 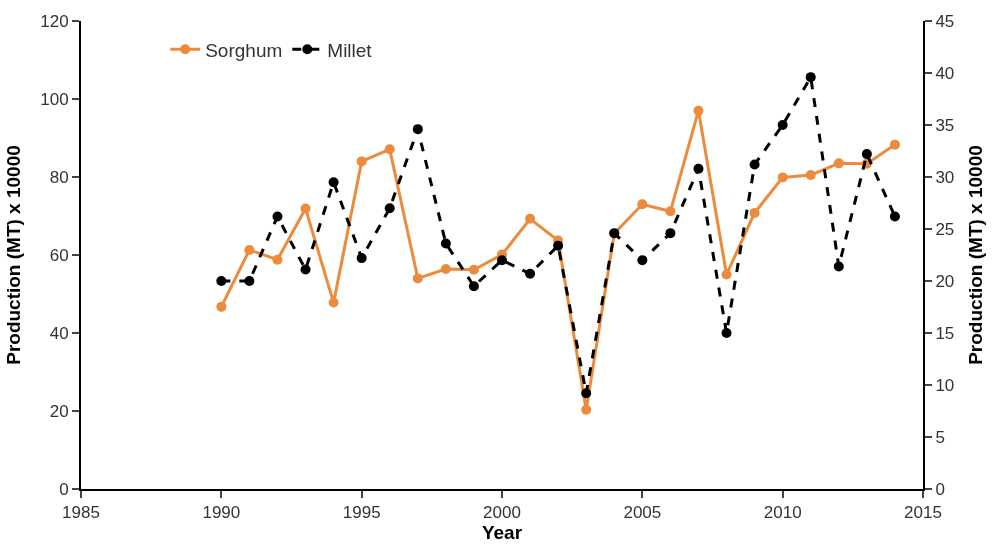 What do you see at coordinates (54, 99) in the screenshot?
I see `y-tick-label: 100` at bounding box center [54, 99].